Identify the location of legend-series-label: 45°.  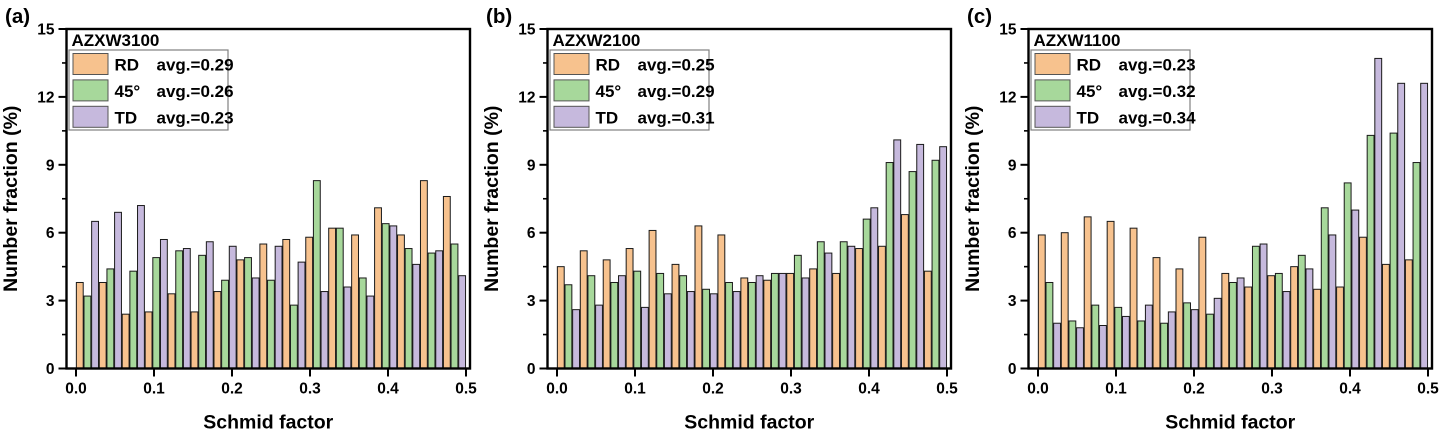
(1090, 91).